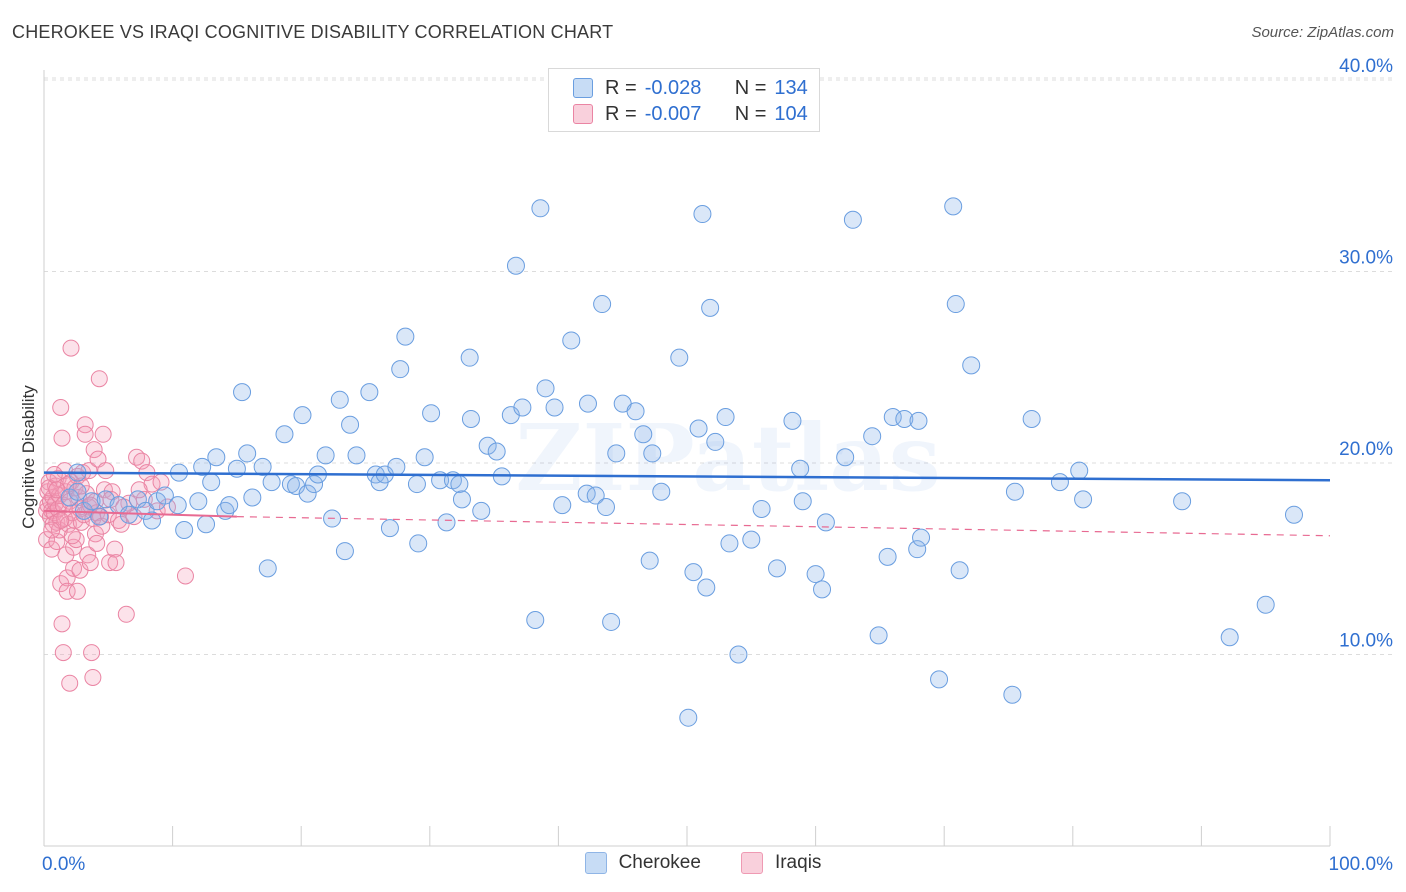 The height and width of the screenshot is (892, 1406). What do you see at coordinates (1322, 32) in the screenshot?
I see `source-label: Source: ZipAtlas.com` at bounding box center [1322, 32].